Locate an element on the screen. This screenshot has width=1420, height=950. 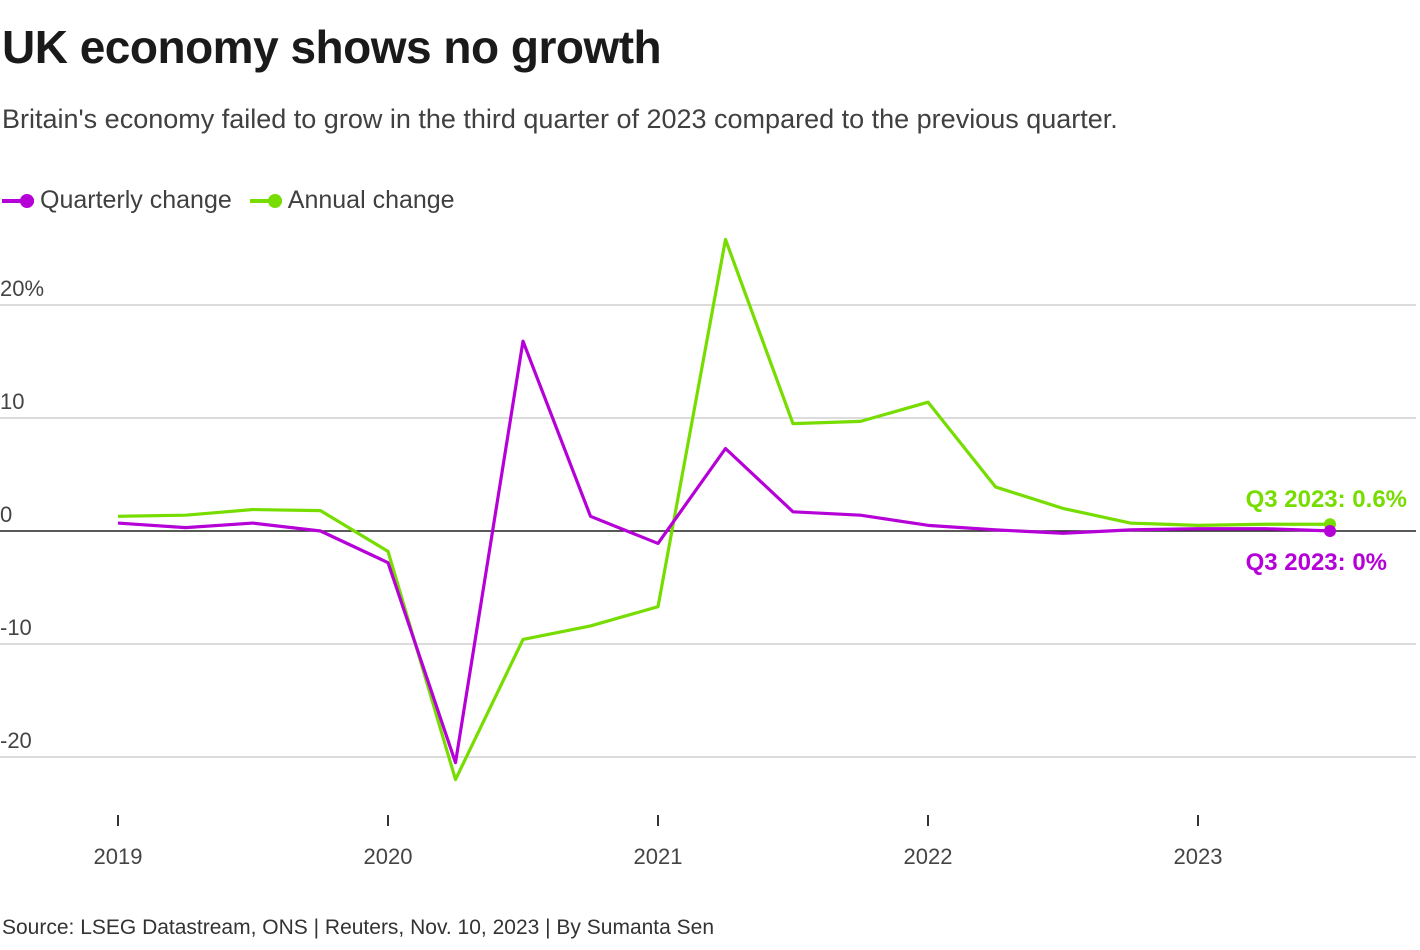
legend-item-annual: Annual change is located at coordinates (352, 200).